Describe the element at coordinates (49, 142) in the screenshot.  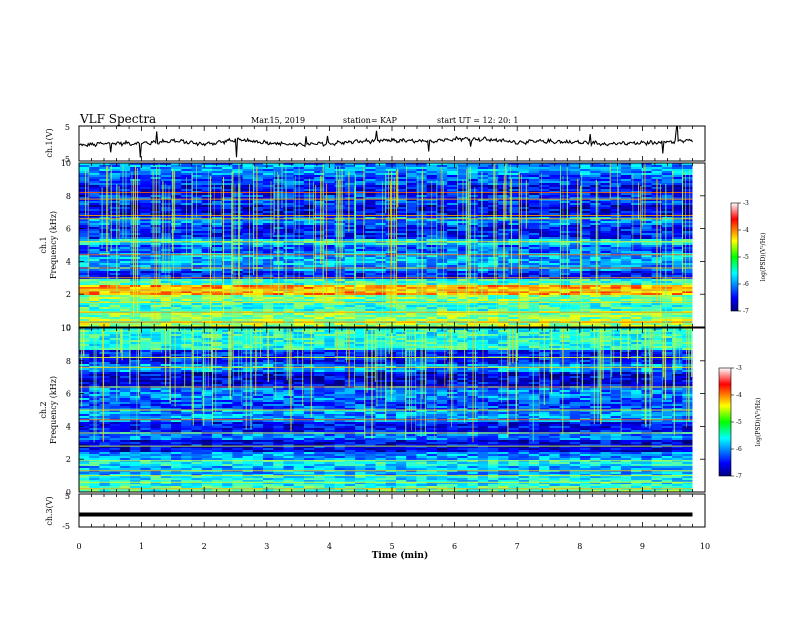
I see `ch1-voltage-ylabel: ch.1(V)` at that location.